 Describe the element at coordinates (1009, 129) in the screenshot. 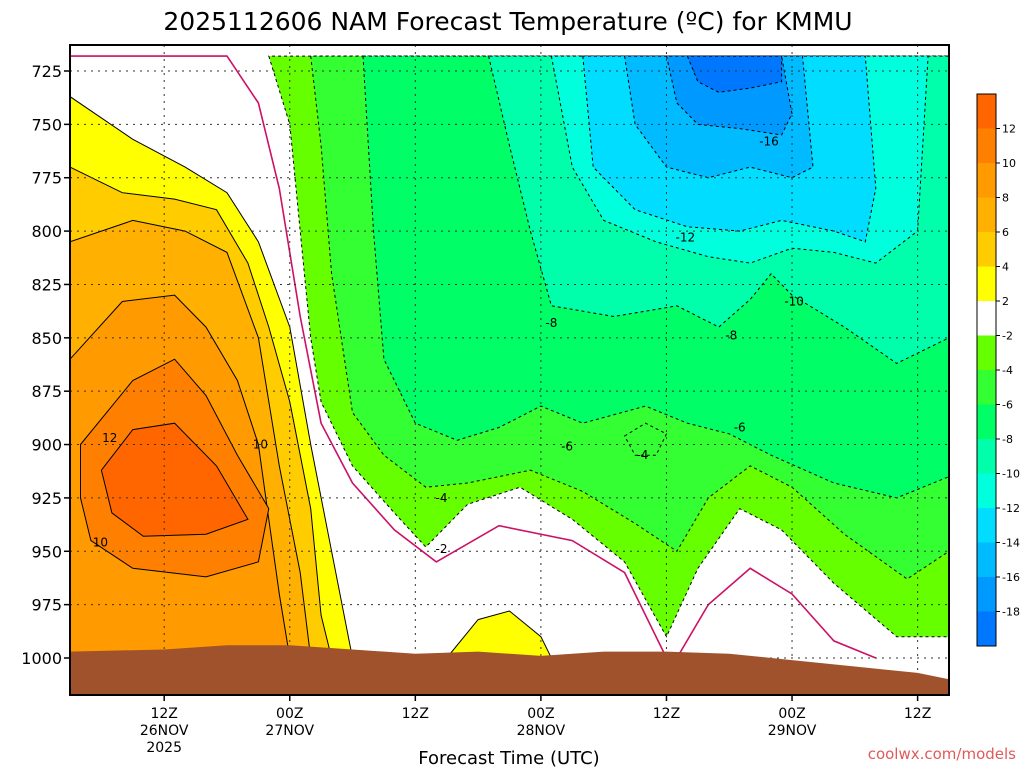

I see `colorbar-tick-label: 12` at that location.